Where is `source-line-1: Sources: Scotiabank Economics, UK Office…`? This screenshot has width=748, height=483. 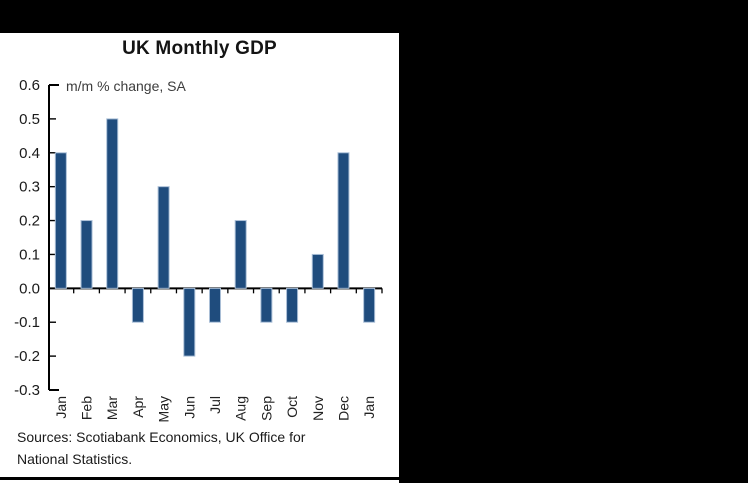
source-line-1: Sources: Scotiabank Economics, UK Office… is located at coordinates (161, 437).